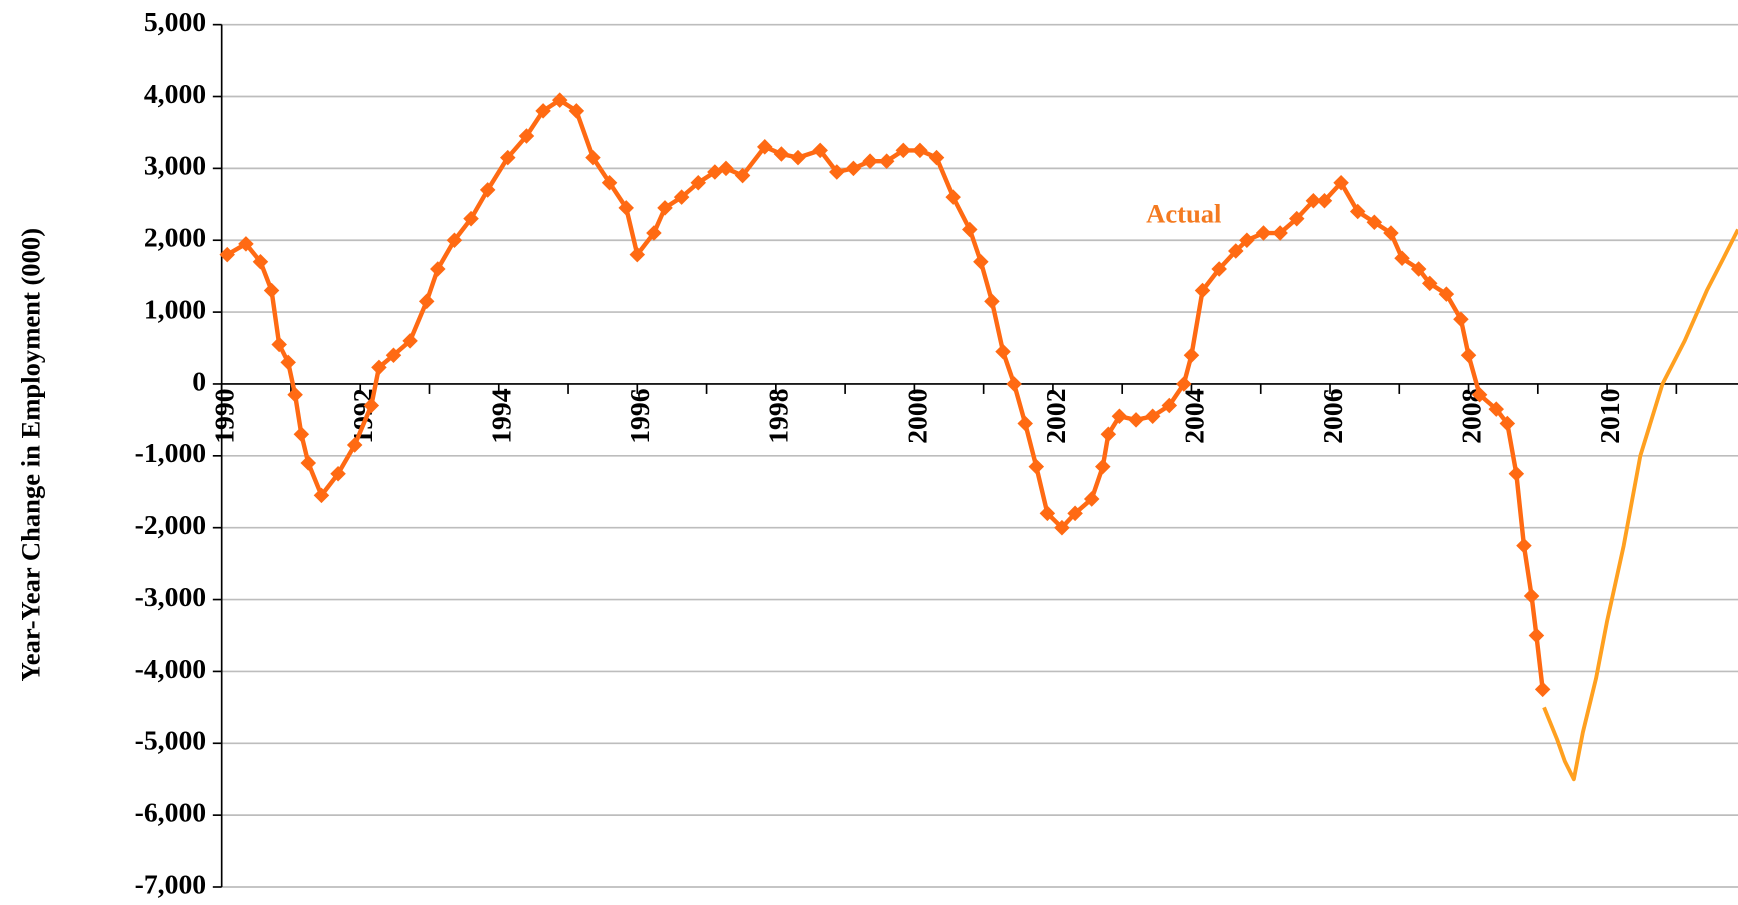 This screenshot has height=905, width=1738. Describe the element at coordinates (171, 452) in the screenshot. I see `y-tick-label: -1,000` at that location.